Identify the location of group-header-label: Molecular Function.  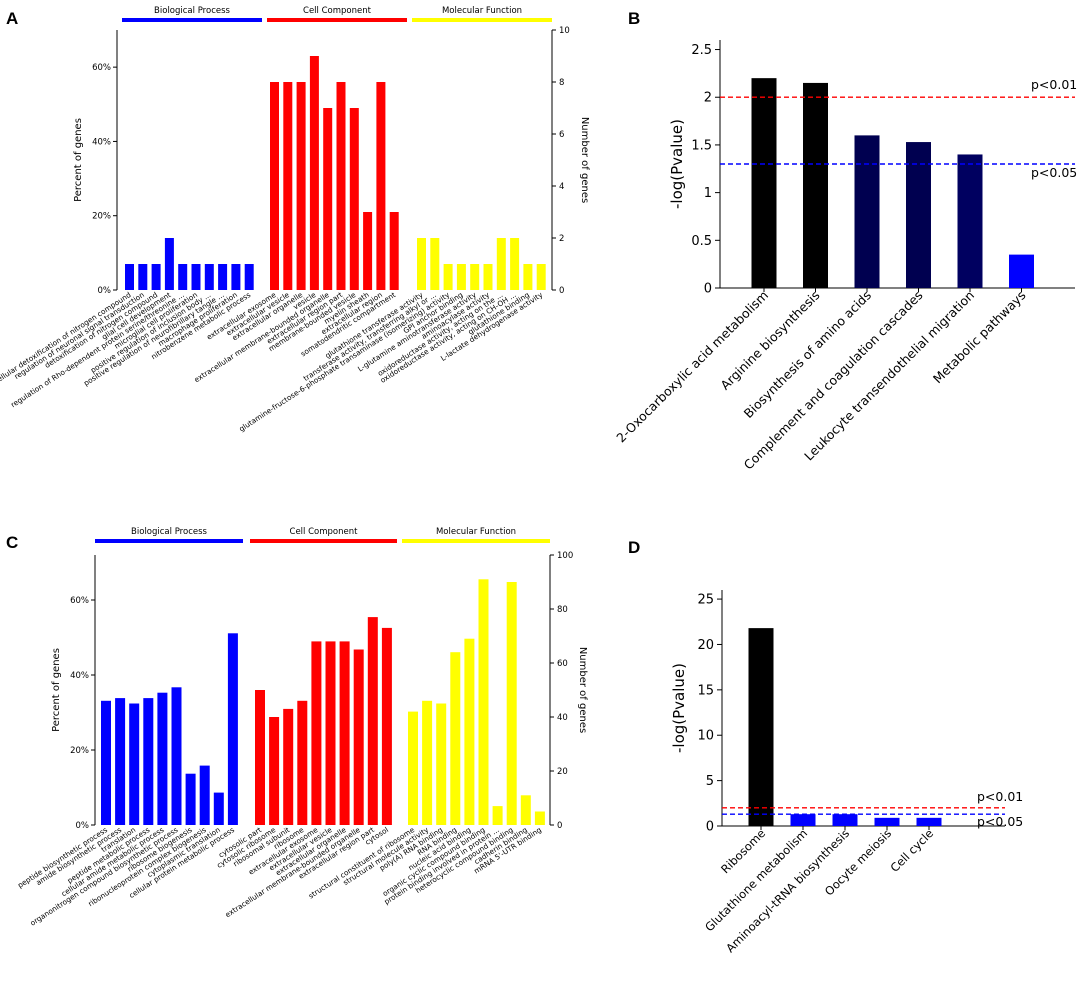
(482, 11).